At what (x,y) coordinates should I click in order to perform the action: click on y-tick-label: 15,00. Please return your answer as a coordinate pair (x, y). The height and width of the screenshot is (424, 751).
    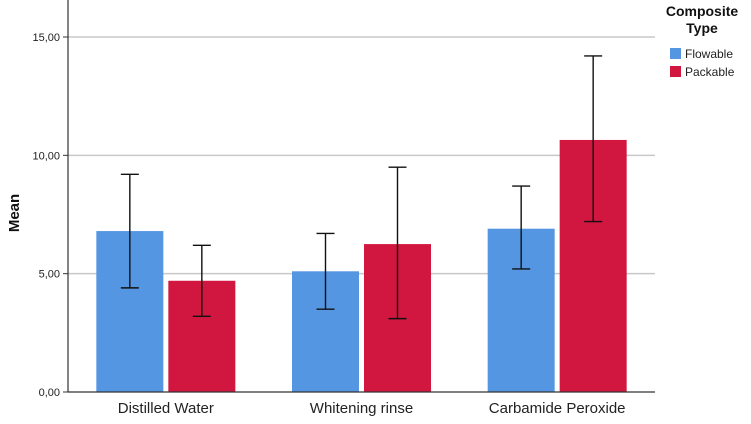
    Looking at the image, I should click on (46, 38).